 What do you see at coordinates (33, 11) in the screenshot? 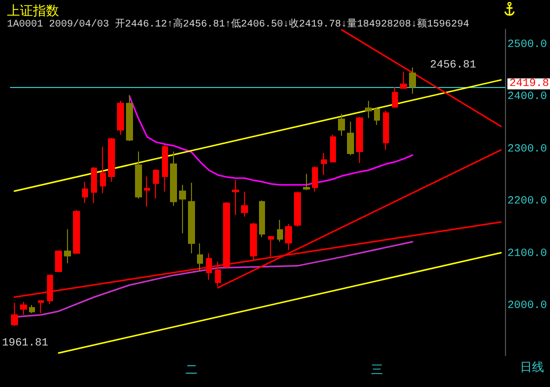
I see `chart-title: 上证指数` at bounding box center [33, 11].